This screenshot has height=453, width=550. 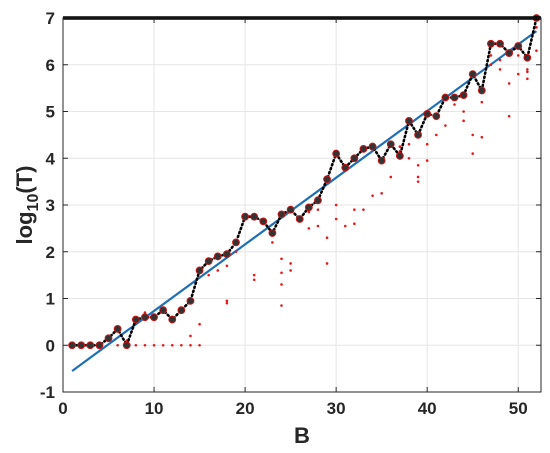 What do you see at coordinates (50, 18) in the screenshot?
I see `y-tick-label: 7` at bounding box center [50, 18].